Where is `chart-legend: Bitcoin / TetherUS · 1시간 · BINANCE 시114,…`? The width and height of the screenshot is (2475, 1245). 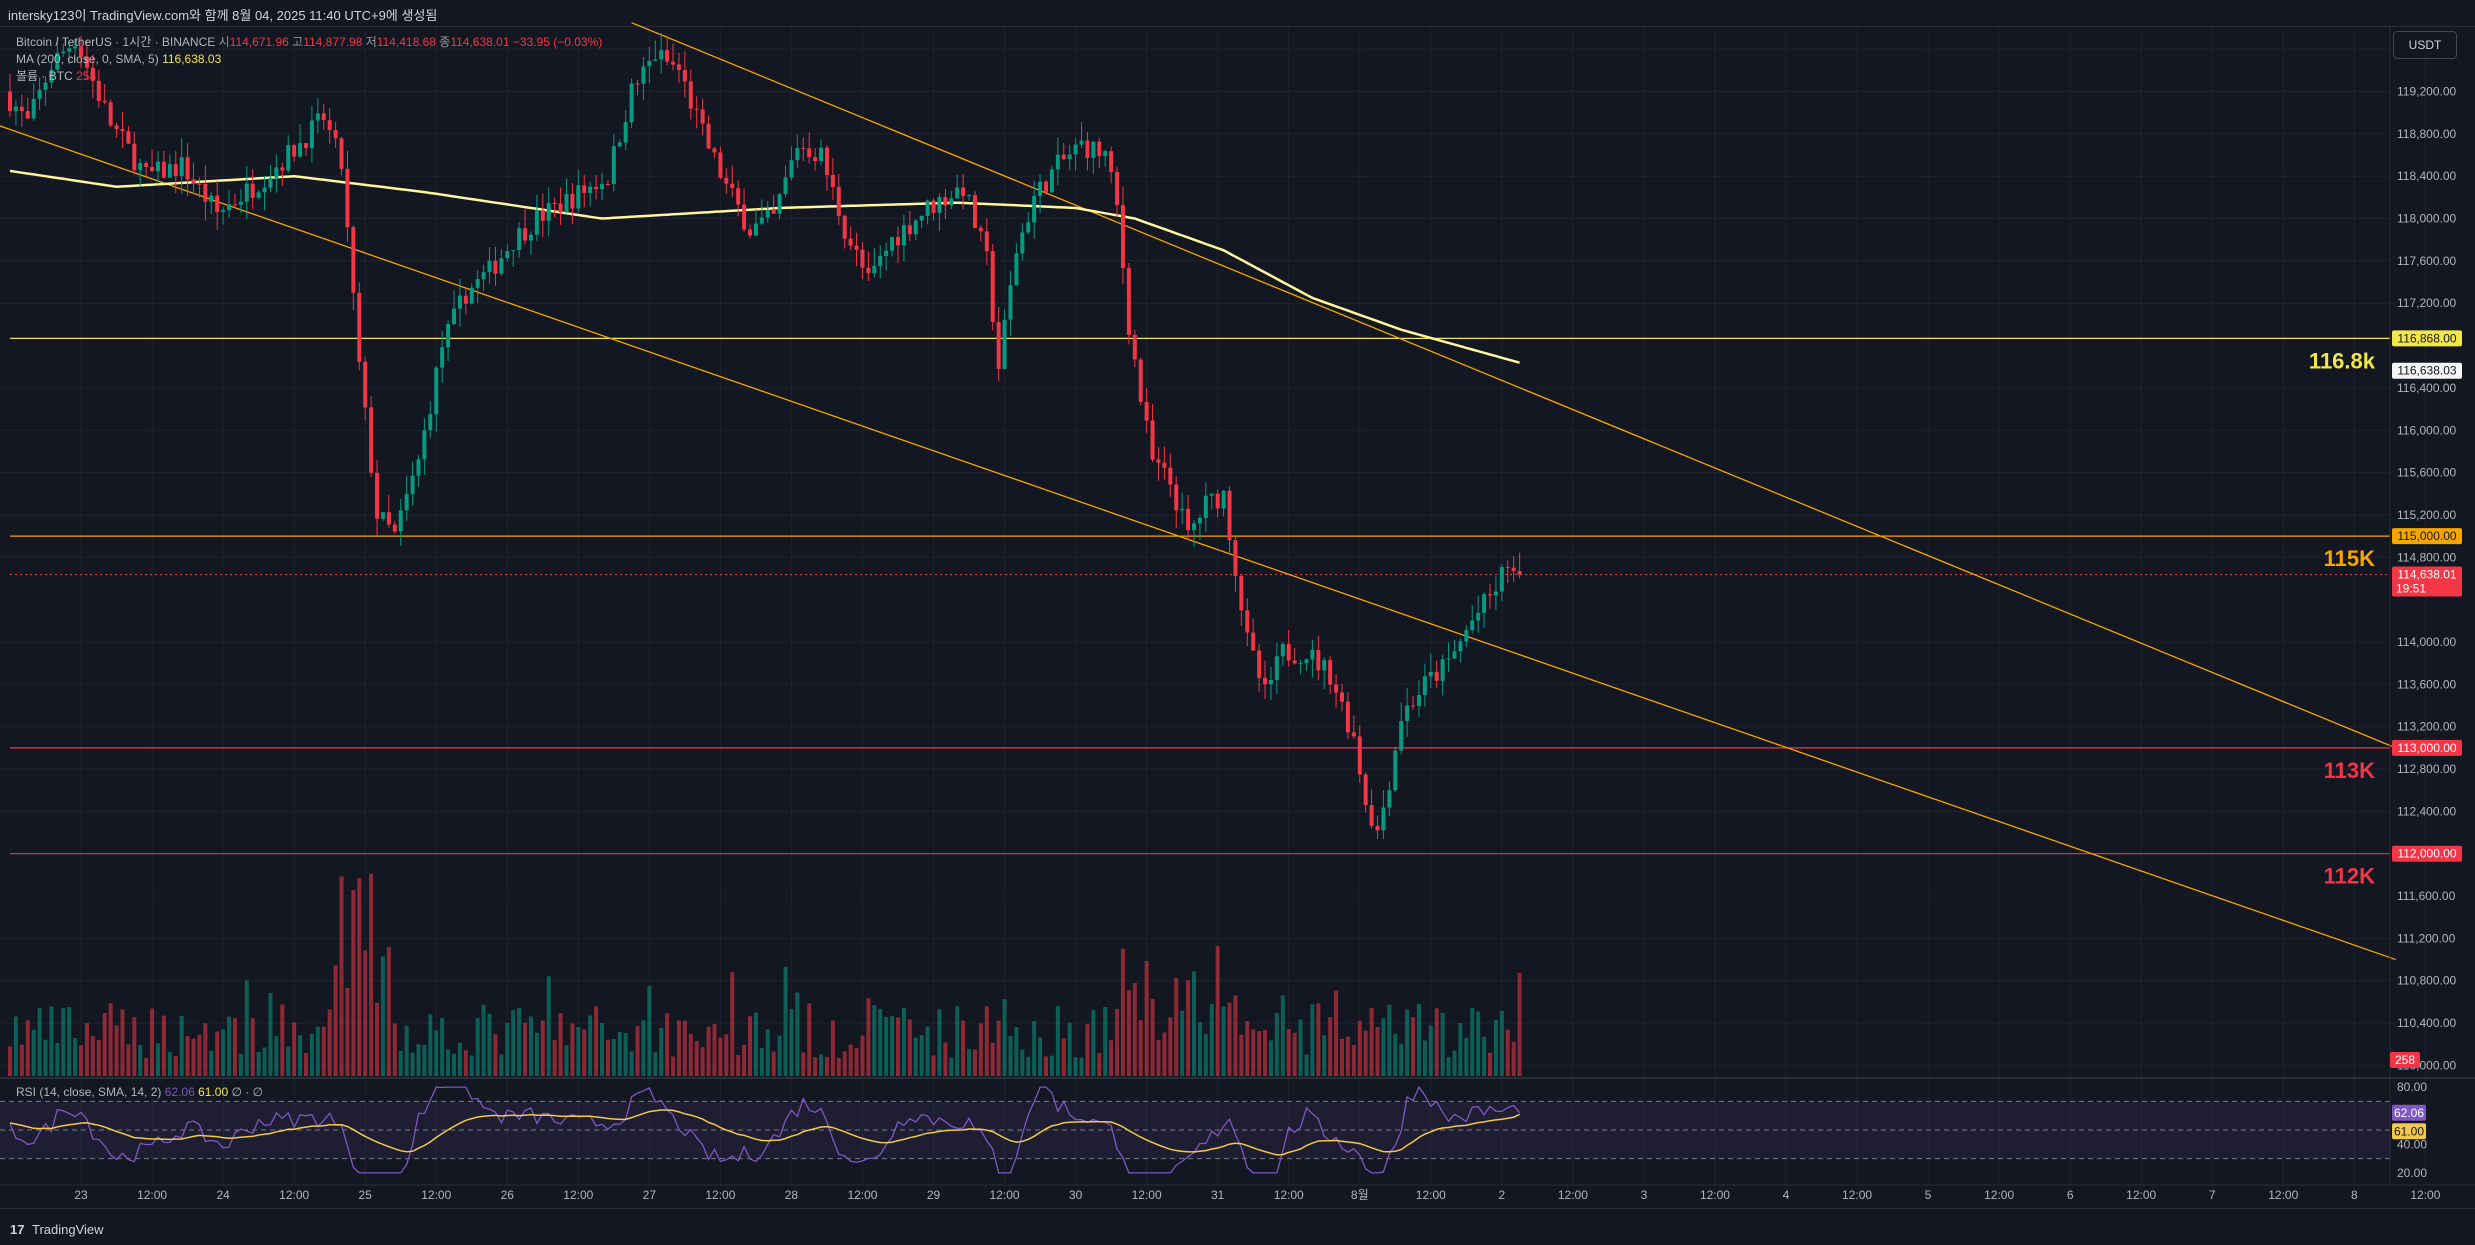 chart-legend: Bitcoin / TetherUS · 1시간 · BINANCE 시114,… is located at coordinates (309, 59).